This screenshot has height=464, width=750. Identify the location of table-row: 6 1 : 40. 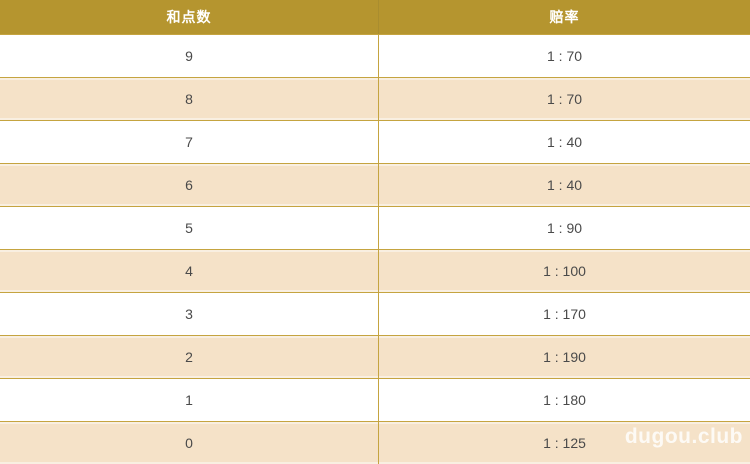
(375, 184).